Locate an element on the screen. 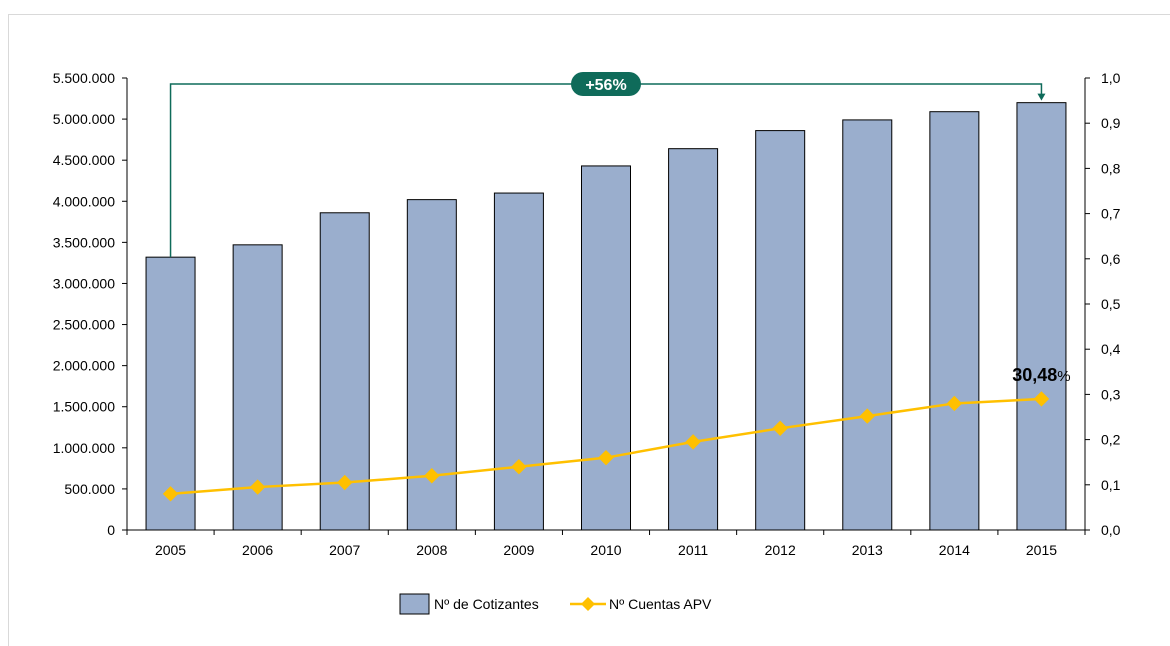  left-tick-label: 4.000.000 is located at coordinates (84, 201).